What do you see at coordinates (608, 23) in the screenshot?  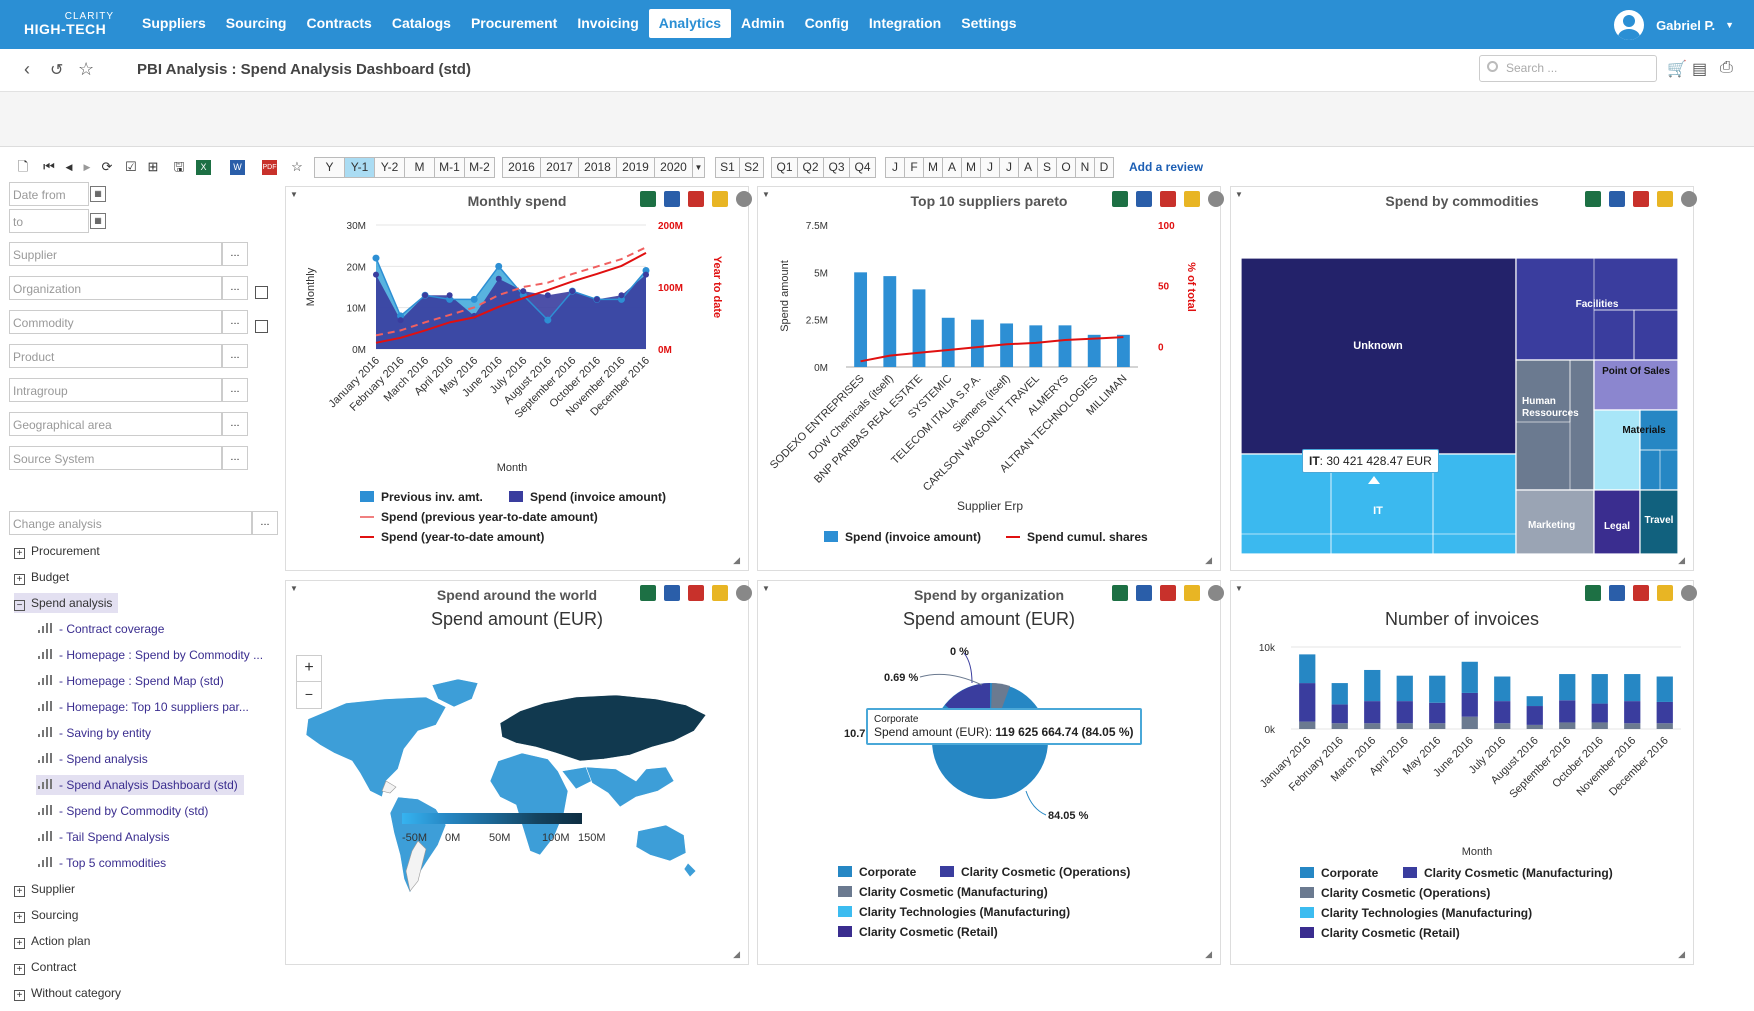 I see `menu-item-invoicing: Invoicing` at bounding box center [608, 23].